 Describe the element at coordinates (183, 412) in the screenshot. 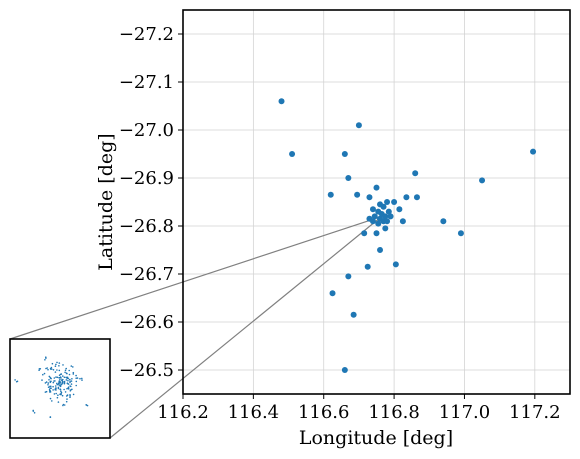

I see `x-tick-label: 116.2` at that location.